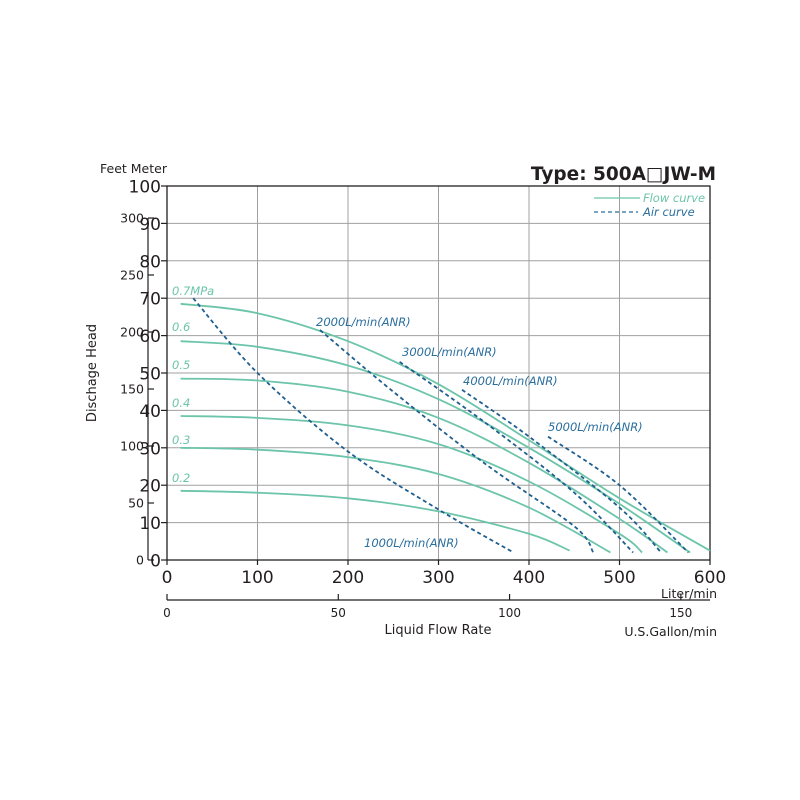 Image resolution: width=800 pixels, height=800 pixels. Describe the element at coordinates (348, 578) in the screenshot. I see `liter-tick-label: 200` at that location.